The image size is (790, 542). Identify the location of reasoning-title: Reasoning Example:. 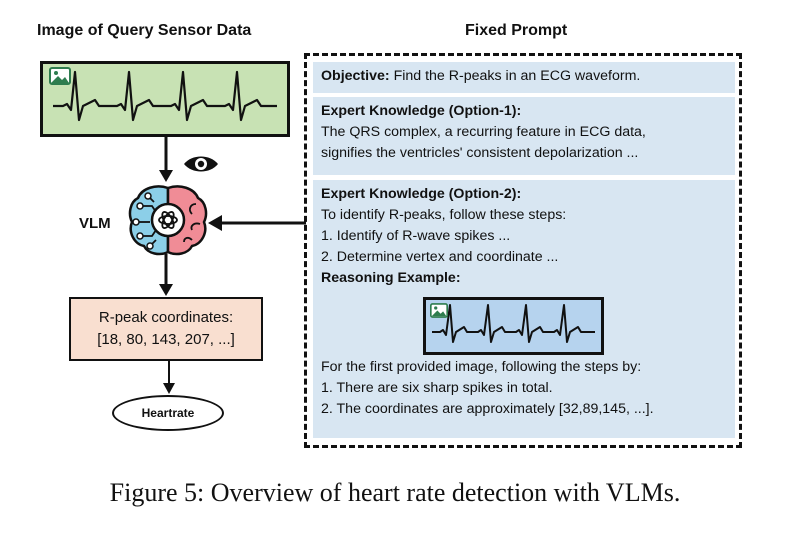
(391, 278).